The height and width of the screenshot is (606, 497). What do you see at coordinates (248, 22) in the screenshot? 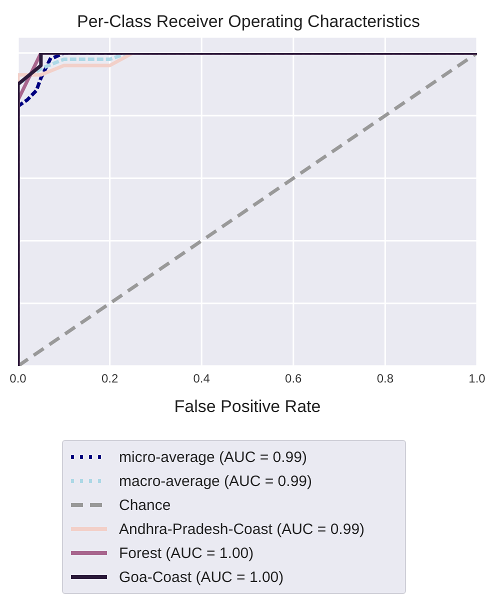
I see `chart-title: Per-Class Receiver Operating Characteristics` at bounding box center [248, 22].